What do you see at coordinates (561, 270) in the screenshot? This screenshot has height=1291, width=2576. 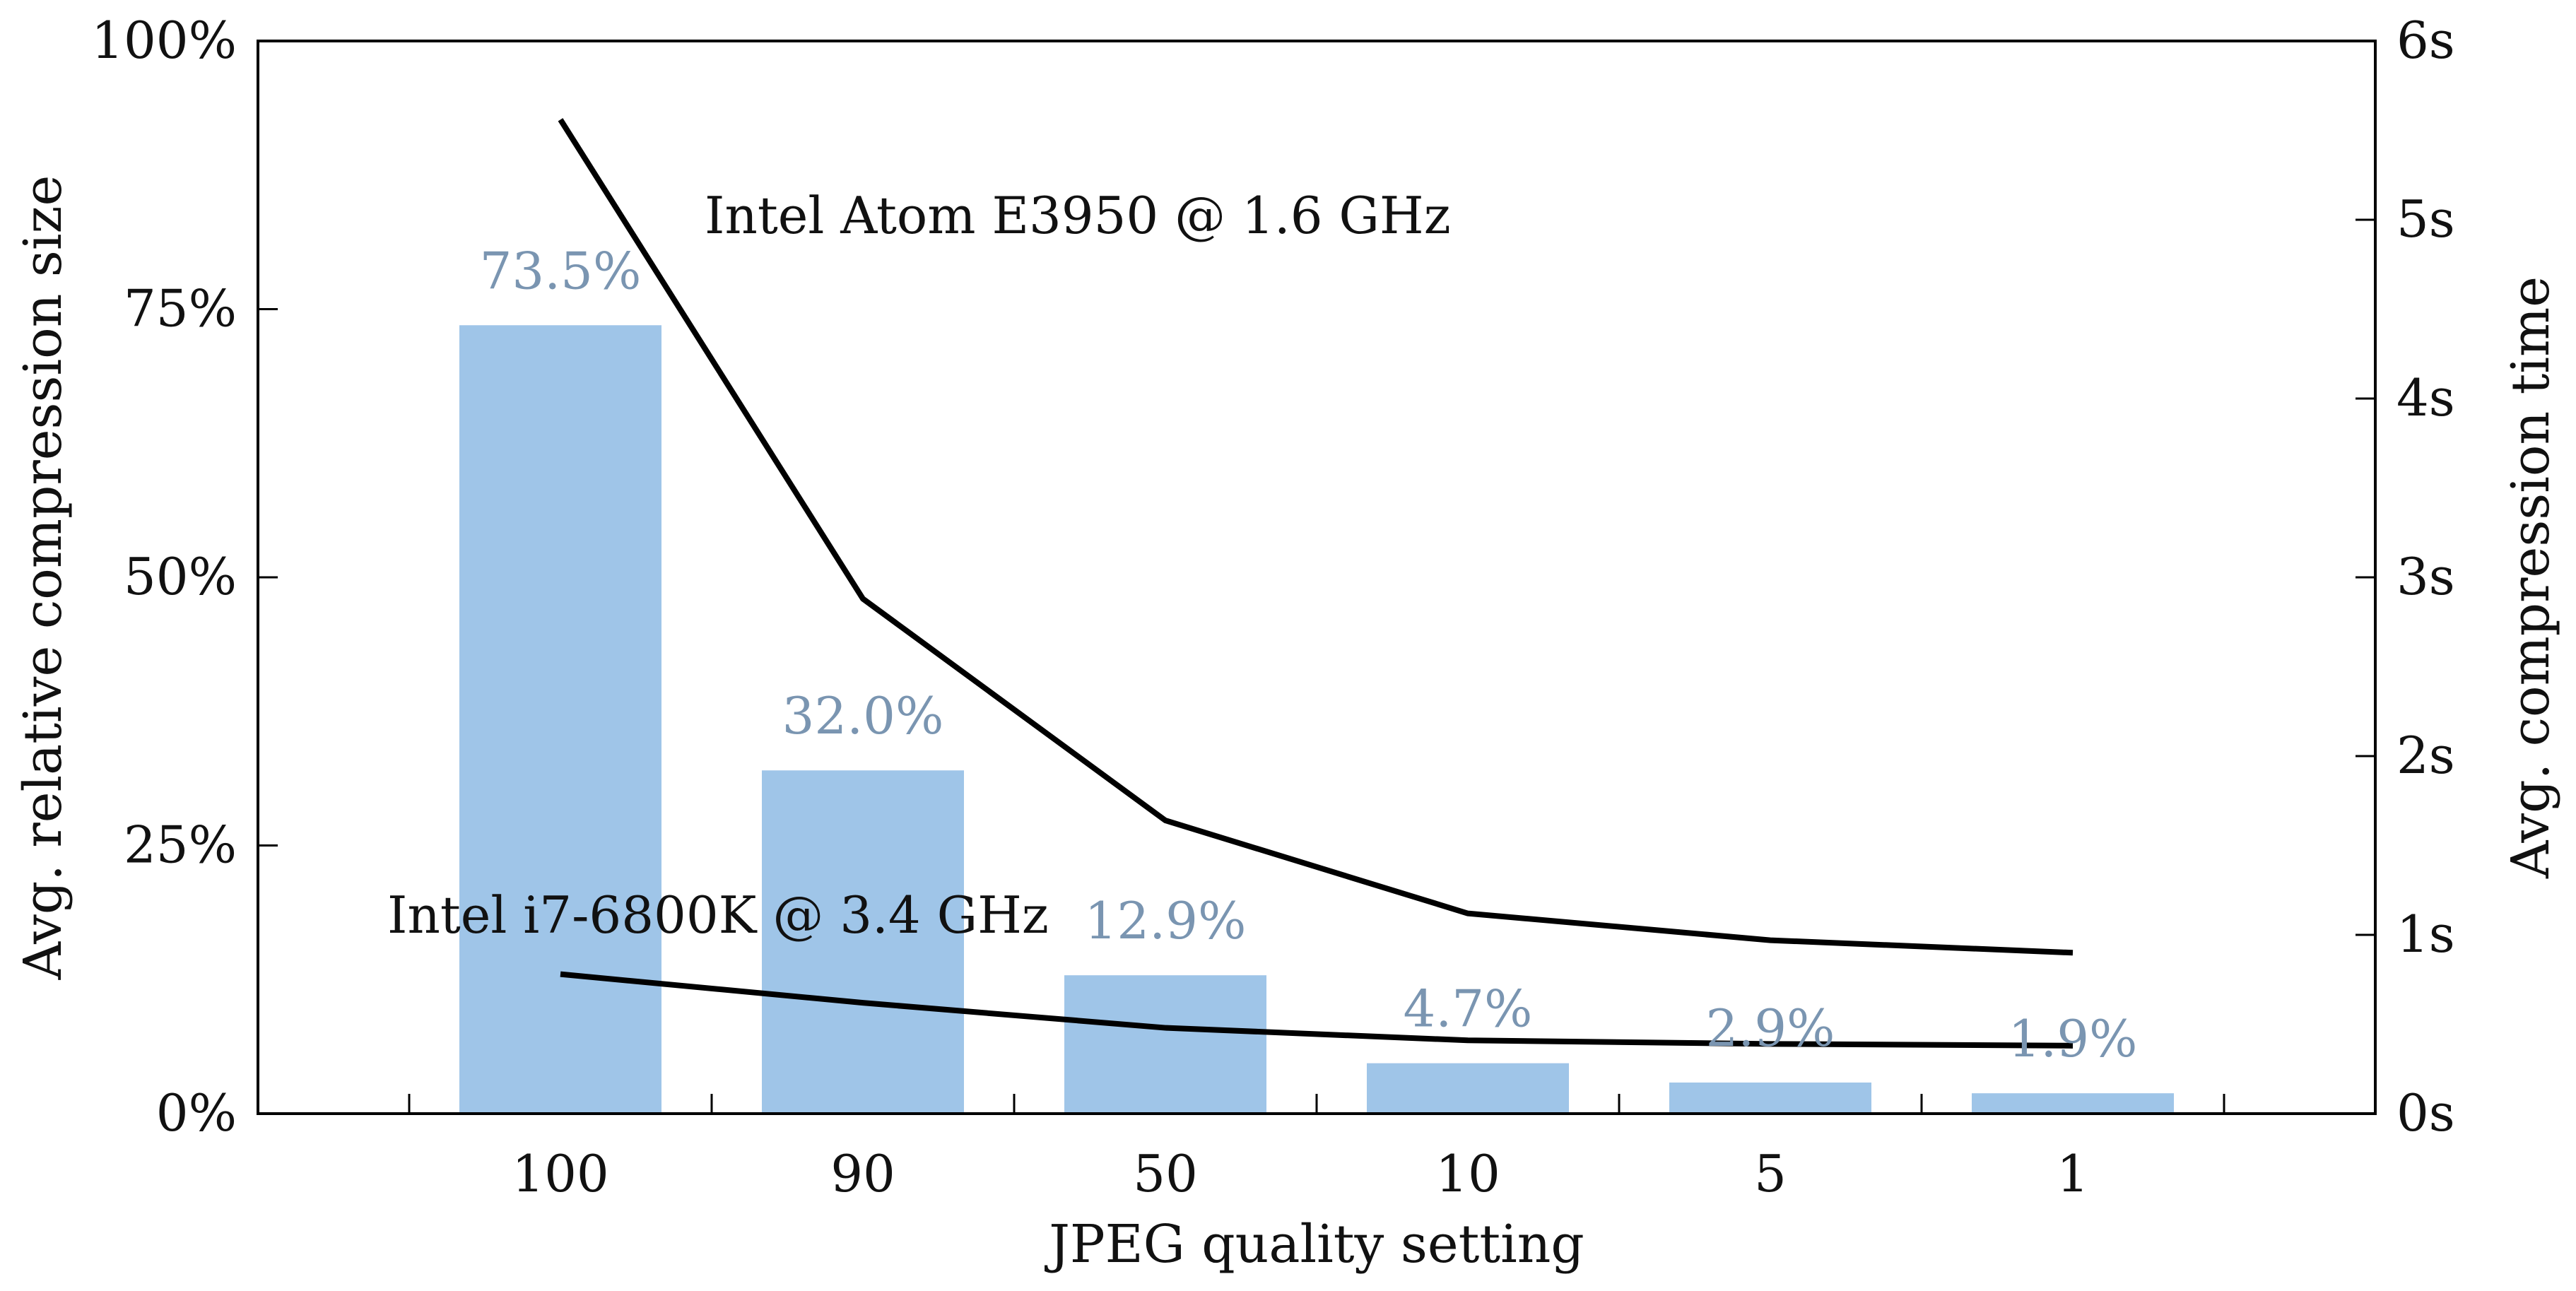 I see `bar-value-label: 73.5%` at bounding box center [561, 270].